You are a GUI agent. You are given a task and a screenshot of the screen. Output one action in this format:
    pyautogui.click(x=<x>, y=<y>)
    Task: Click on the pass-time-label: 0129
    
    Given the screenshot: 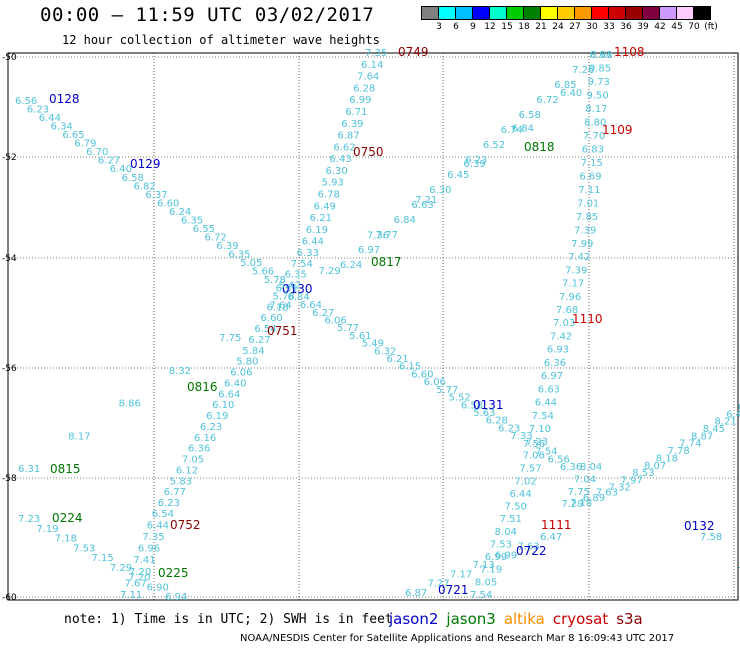 What is the action you would take?
    pyautogui.click(x=145, y=164)
    